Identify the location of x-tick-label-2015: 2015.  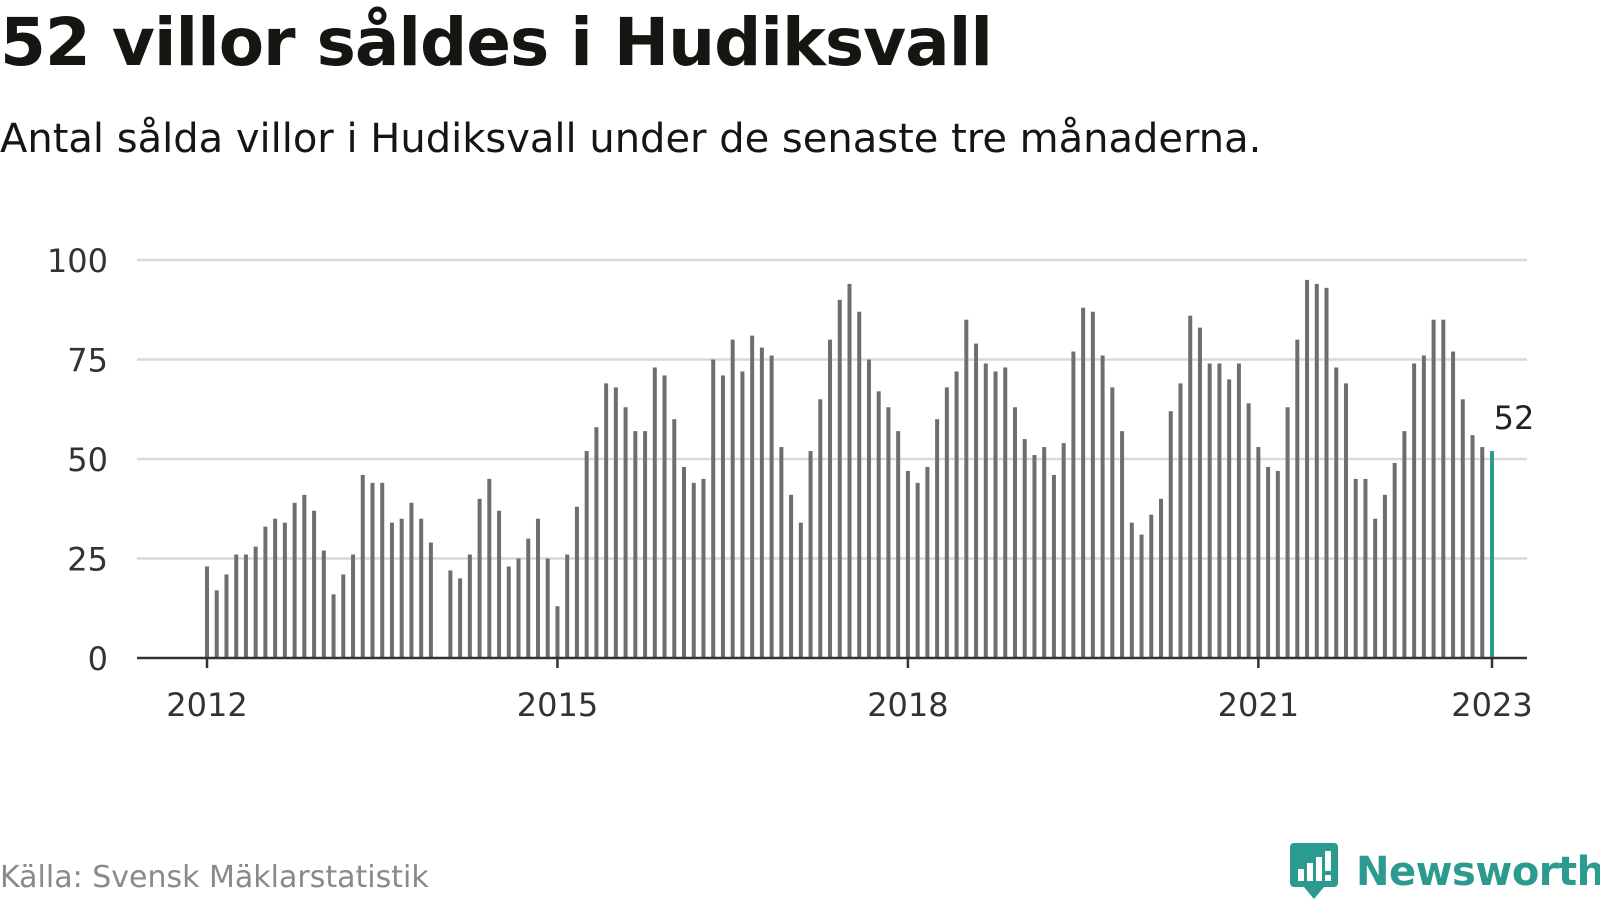
(557, 705).